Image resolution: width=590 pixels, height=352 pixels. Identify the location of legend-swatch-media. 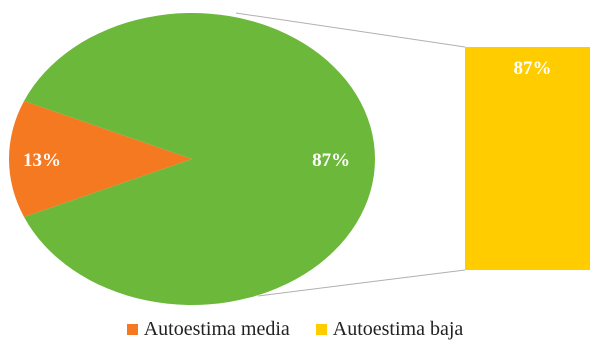
(132, 329).